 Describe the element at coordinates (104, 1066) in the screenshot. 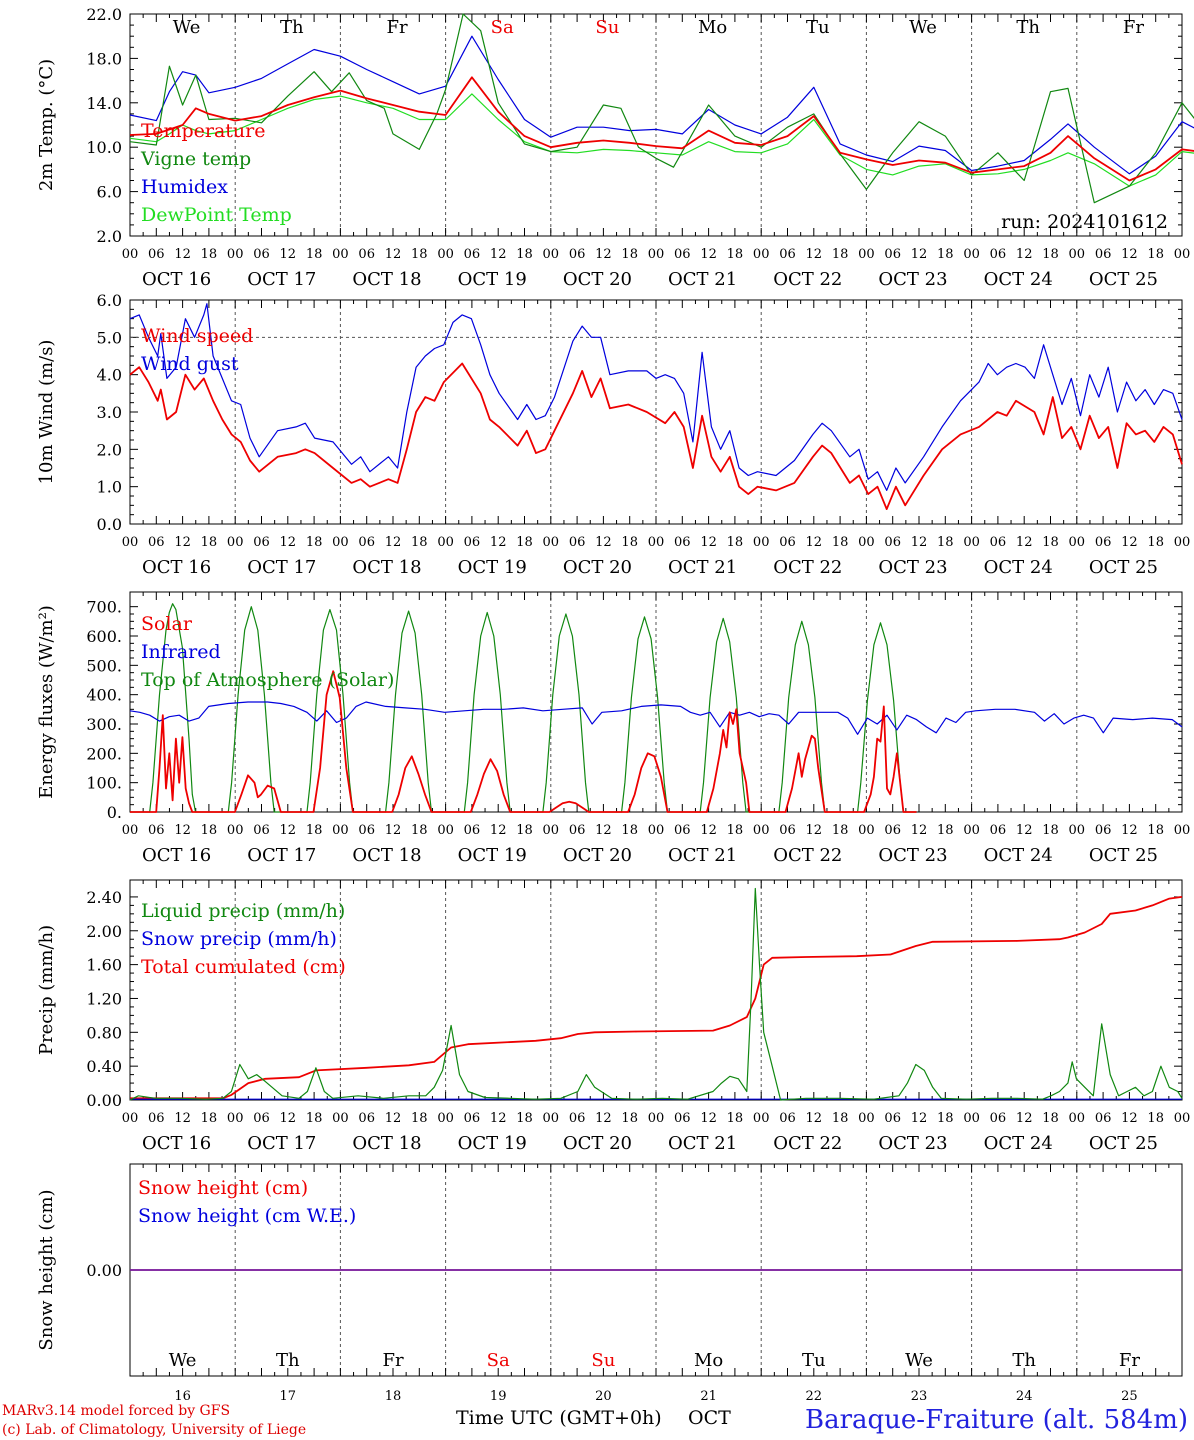

I see `y-tick-label: 0.40` at that location.